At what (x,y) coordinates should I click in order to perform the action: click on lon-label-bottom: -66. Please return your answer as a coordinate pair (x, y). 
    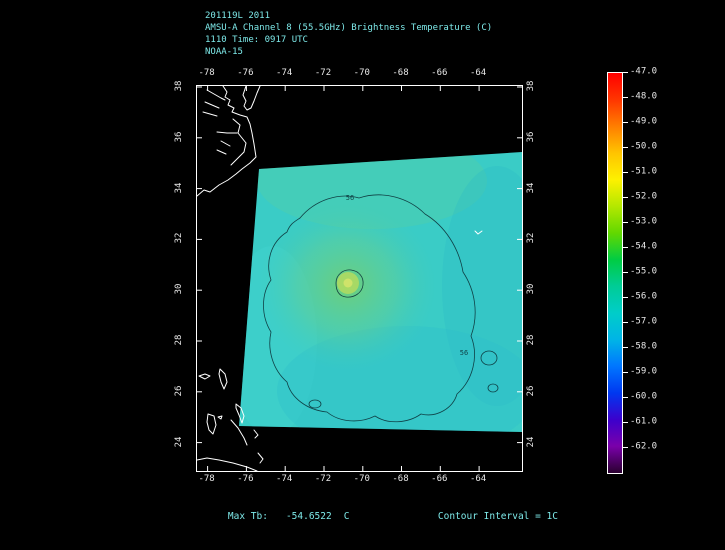
    Looking at the image, I should click on (439, 479).